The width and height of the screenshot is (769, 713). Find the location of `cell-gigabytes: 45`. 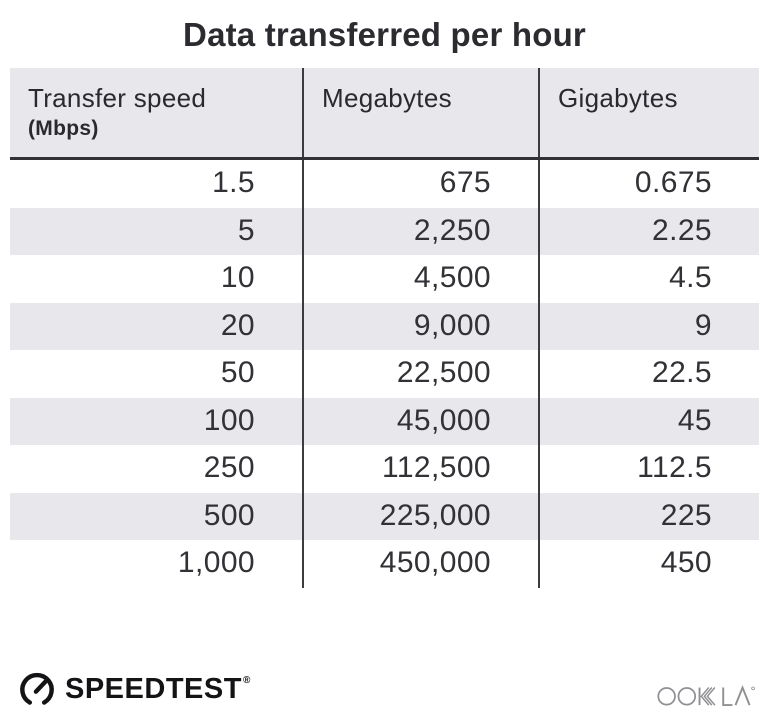

cell-gigabytes: 45 is located at coordinates (648, 421).